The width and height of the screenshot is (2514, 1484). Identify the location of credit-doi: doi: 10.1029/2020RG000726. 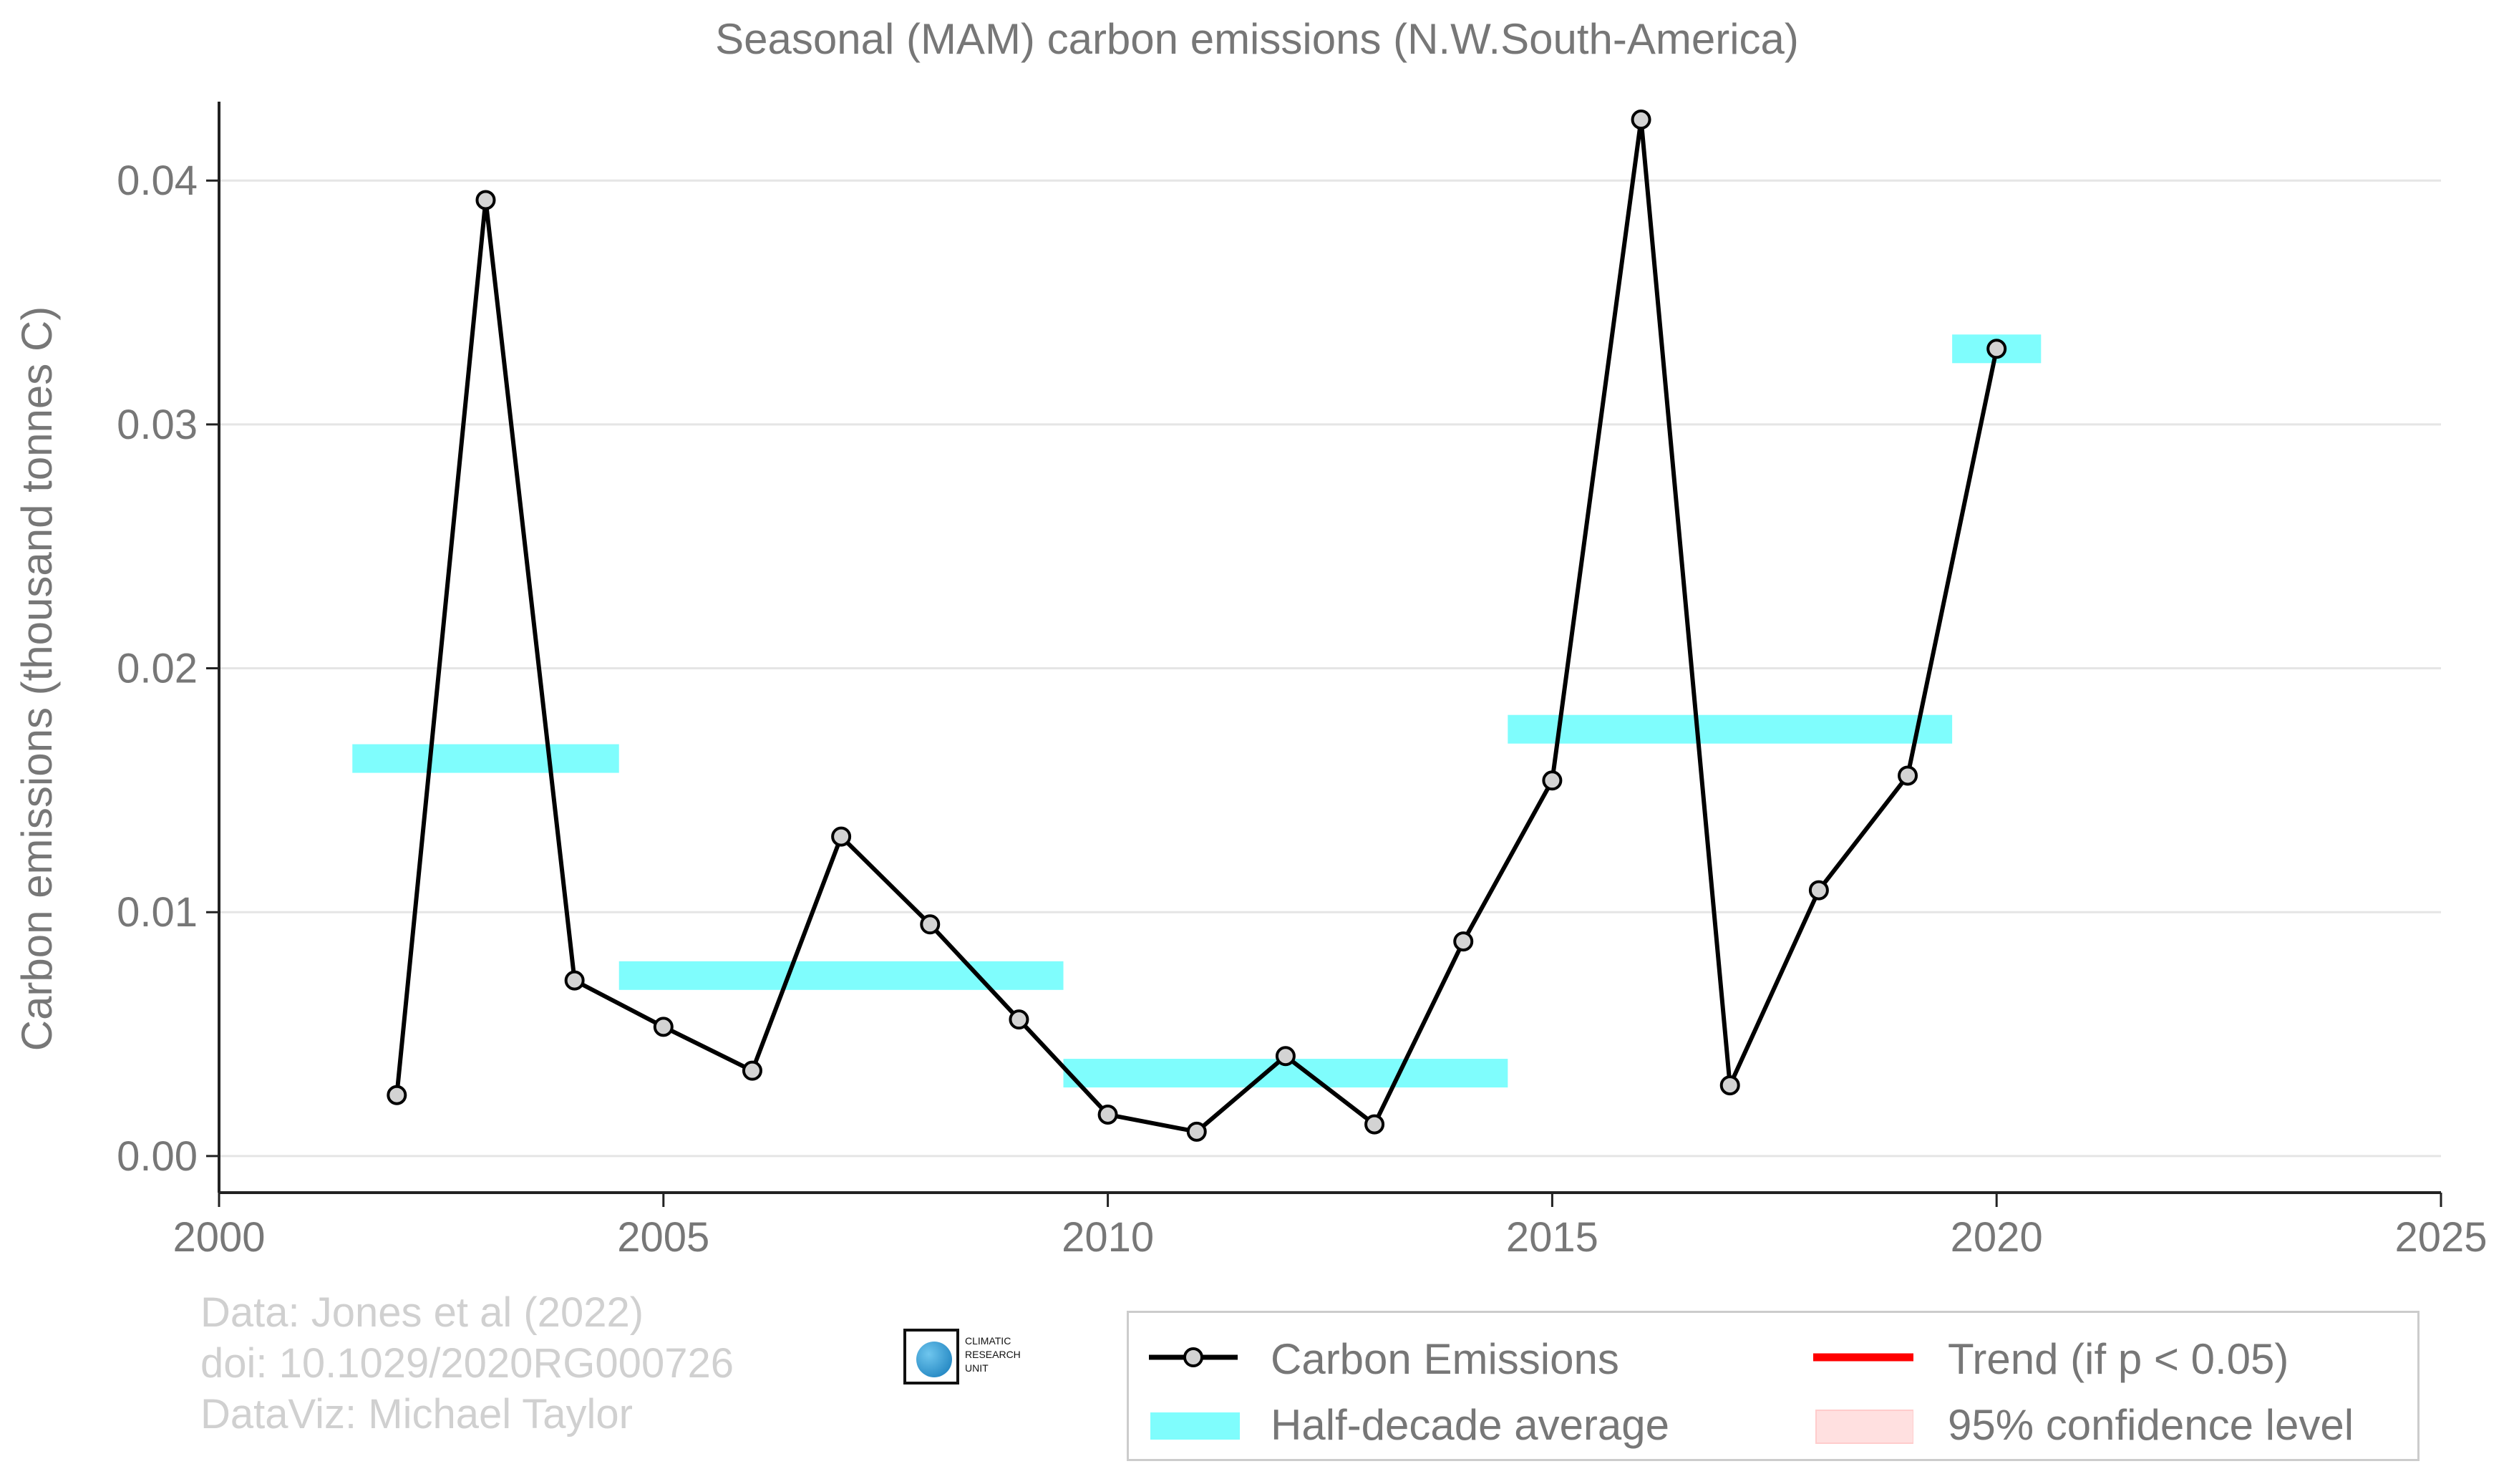
(467, 1363).